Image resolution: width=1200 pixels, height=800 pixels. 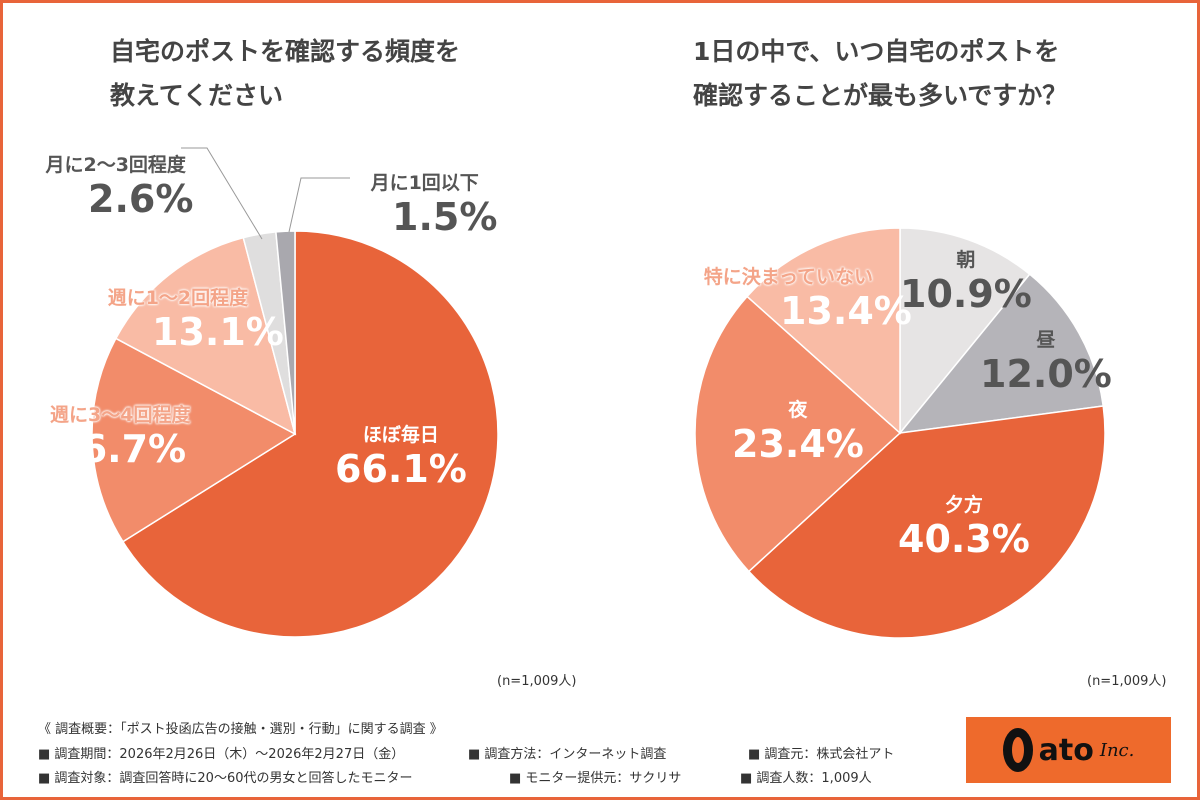 What do you see at coordinates (966, 282) in the screenshot?
I see `slice-label: 朝 10.9%` at bounding box center [966, 282].